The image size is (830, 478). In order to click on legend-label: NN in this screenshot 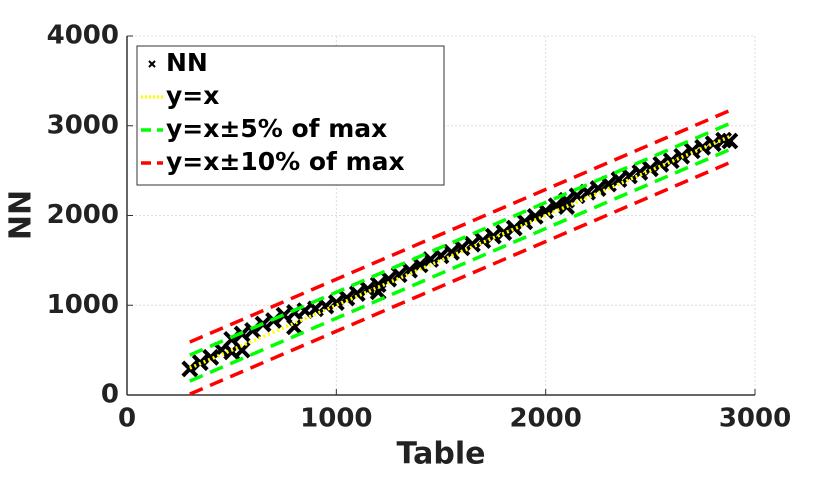, I will do `click(187, 62)`.